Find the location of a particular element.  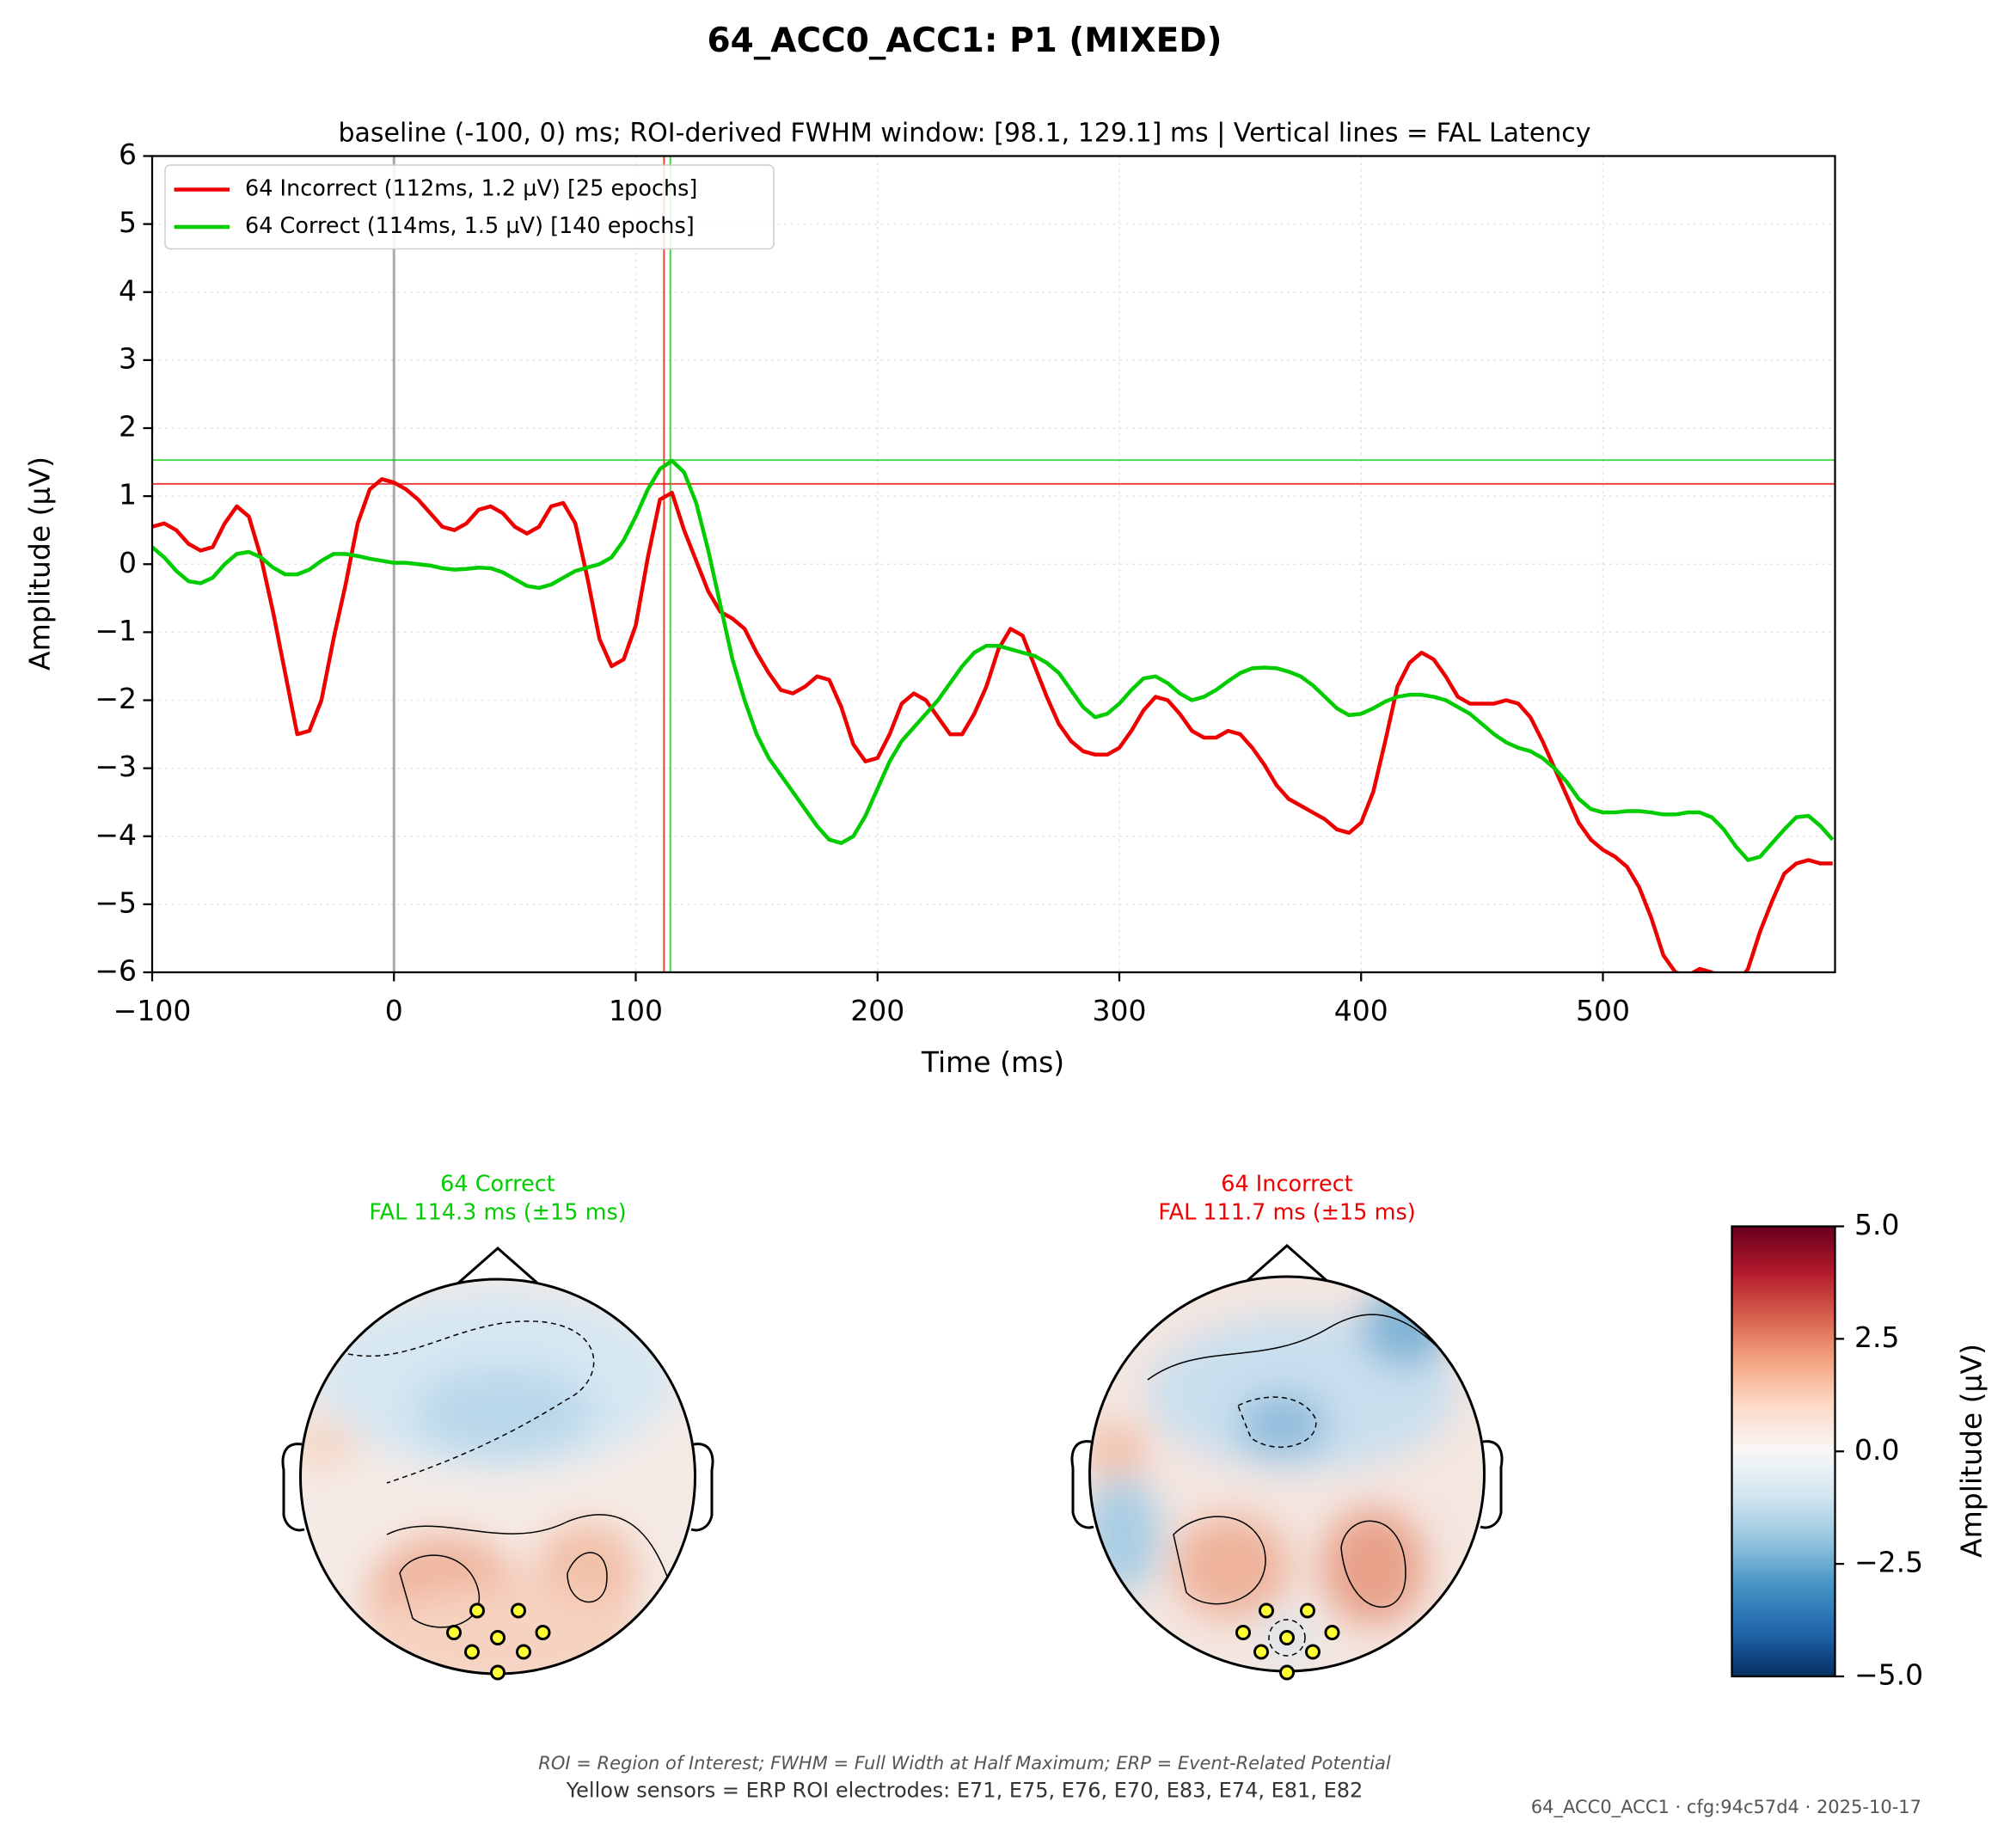

topomap-subtitle: FAL 114.3 ms (±15 ms) is located at coordinates (497, 1213).